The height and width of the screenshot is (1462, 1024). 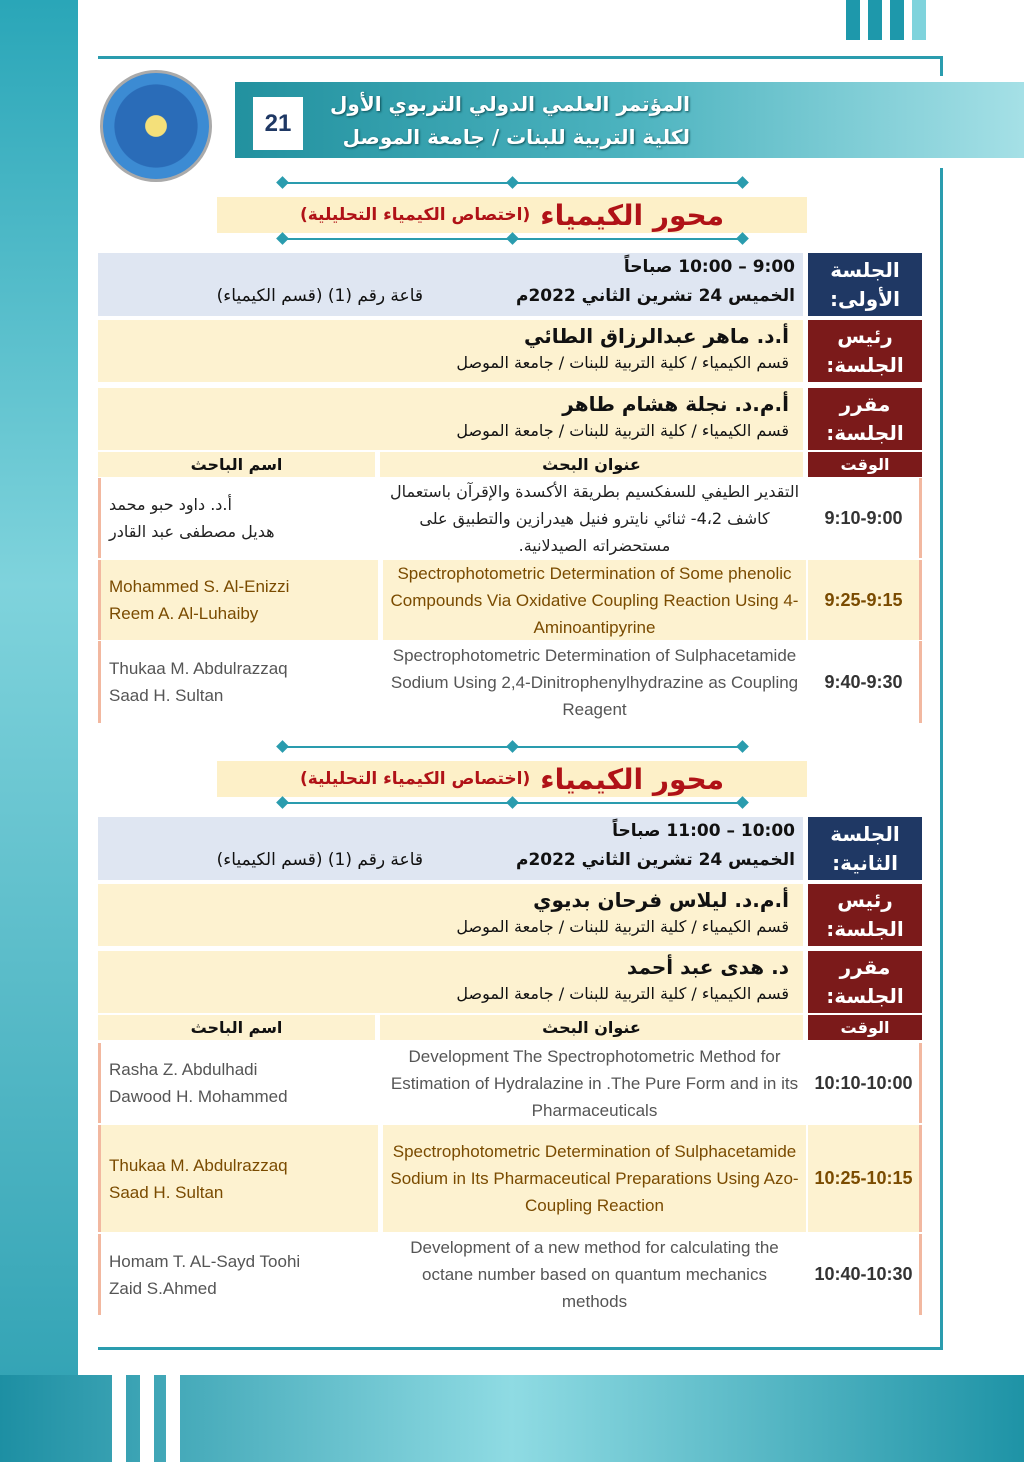 I want to click on session-label: الجلسة الأولى:, so click(x=865, y=284).